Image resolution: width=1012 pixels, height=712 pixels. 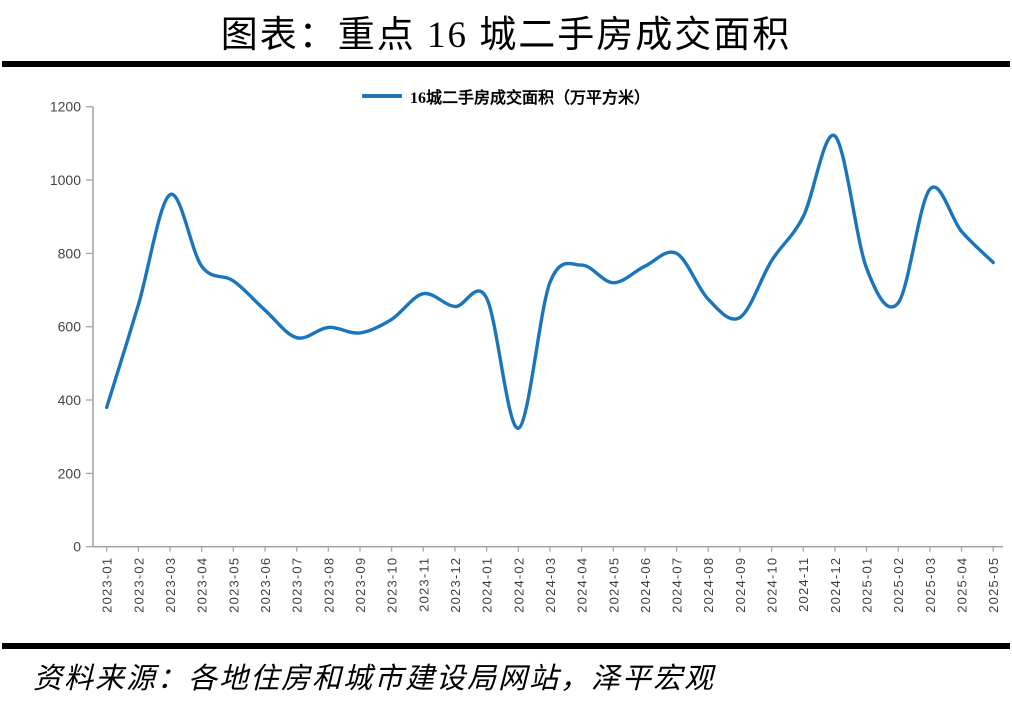 I want to click on x-tick-label: 2024-04, so click(x=582, y=585).